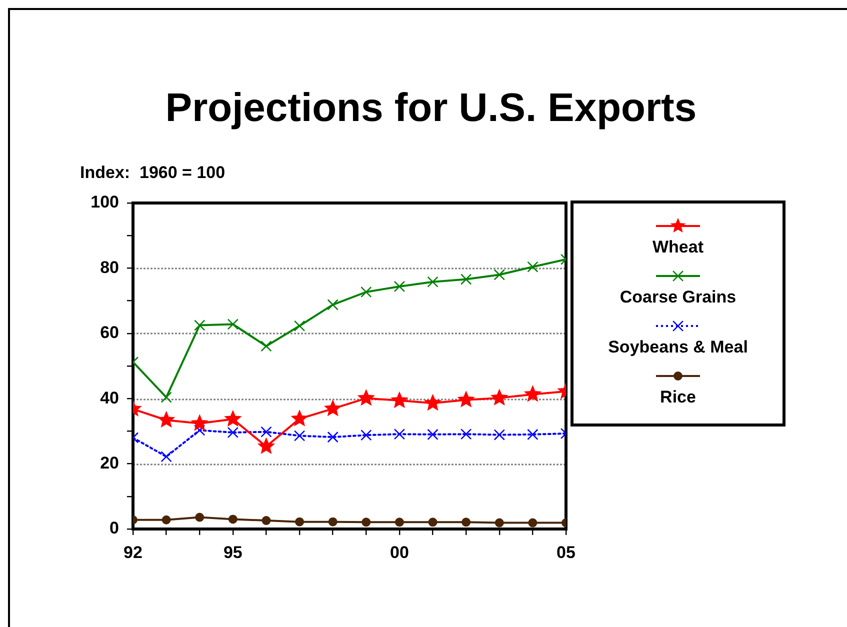 Image resolution: width=847 pixels, height=627 pixels. What do you see at coordinates (678, 297) in the screenshot?
I see `legend-label: Coarse Grains` at bounding box center [678, 297].